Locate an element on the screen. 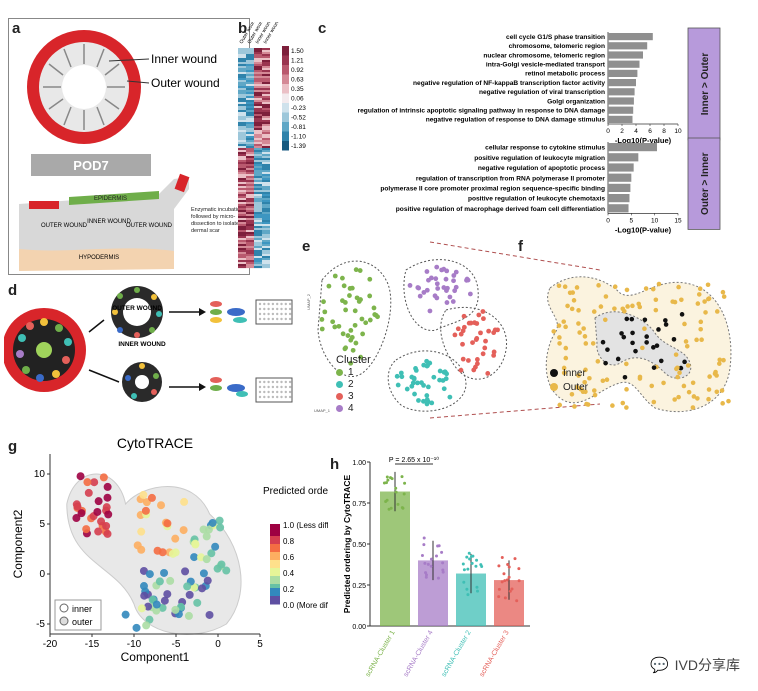 This screenshot has height=691, width=758. h-category-label: scRNA-Cluster 2 is located at coordinates (457, 653).